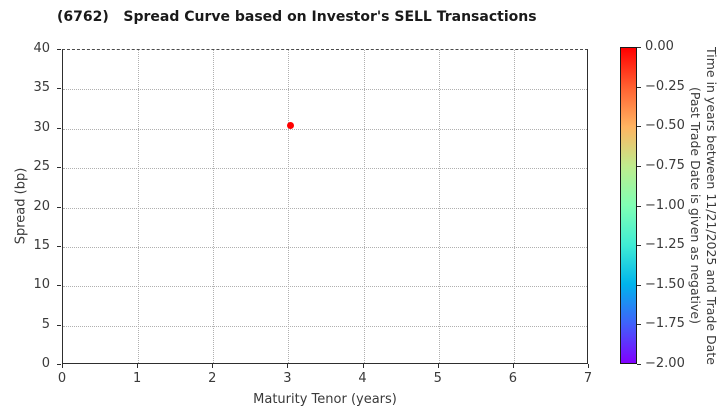 The height and width of the screenshot is (420, 720). I want to click on y-tick-label: 10, so click(41, 285).